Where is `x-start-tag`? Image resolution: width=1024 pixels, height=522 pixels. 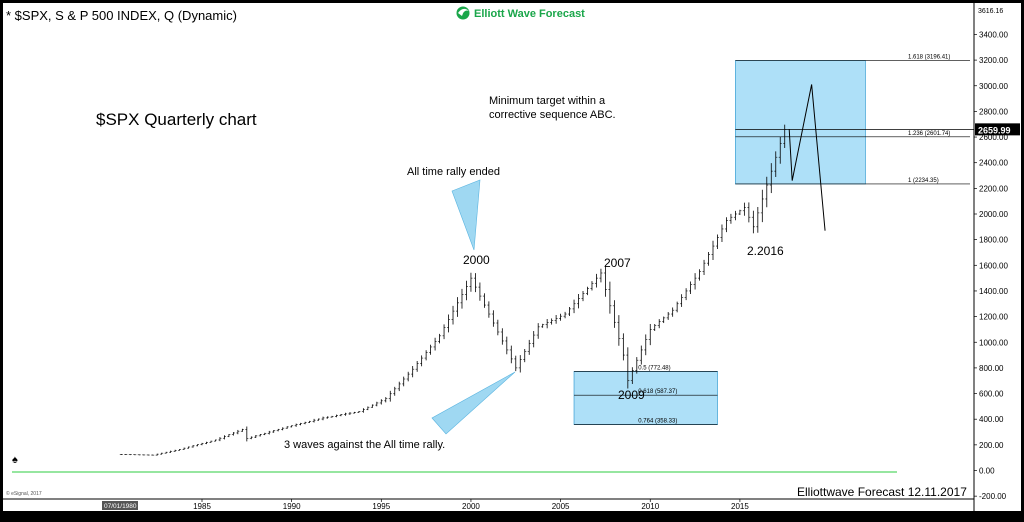
x-start-tag is located at coordinates (120, 505).